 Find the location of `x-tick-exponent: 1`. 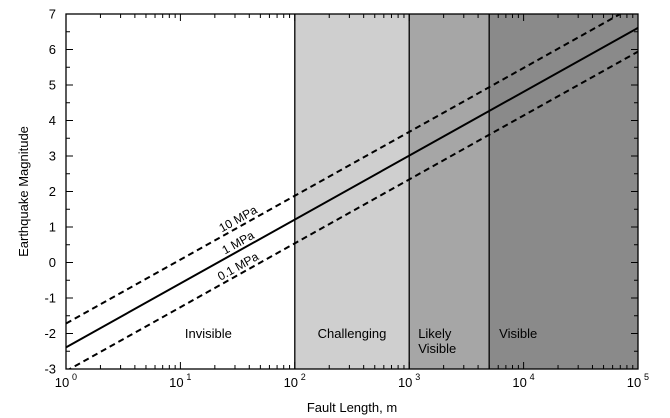

x-tick-exponent: 1 is located at coordinates (188, 377).